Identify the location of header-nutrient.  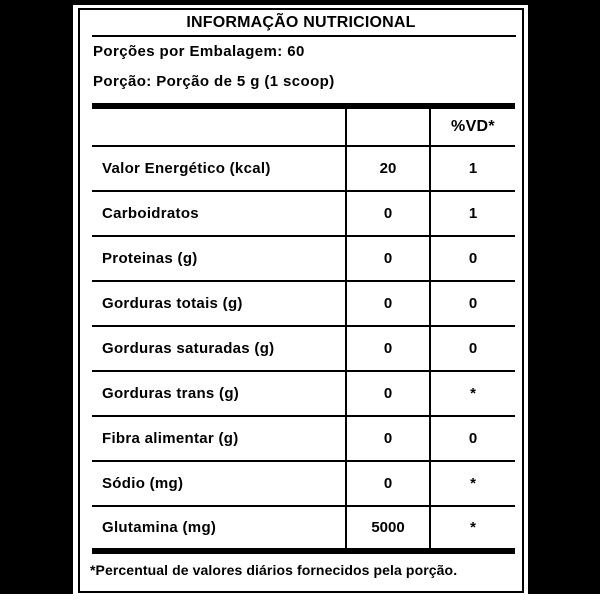
(219, 126).